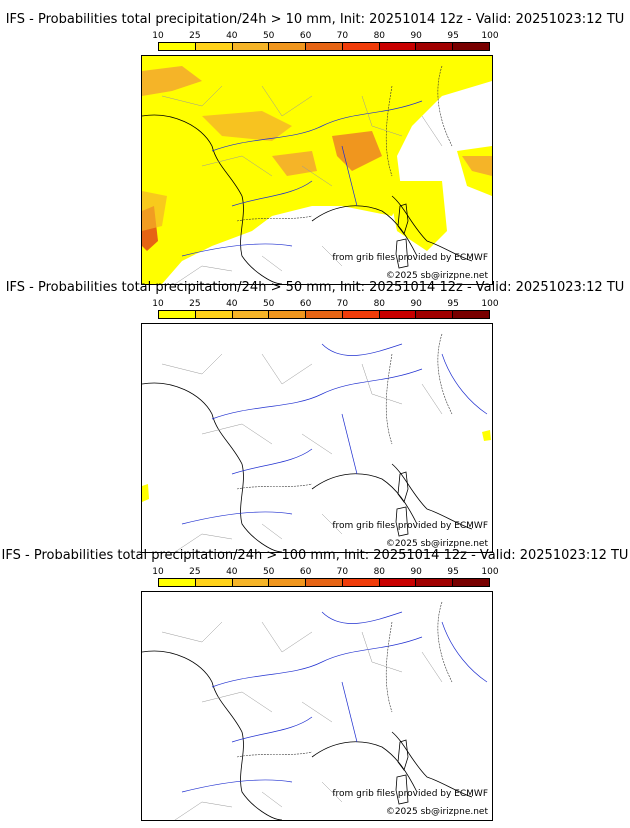 This screenshot has height=828, width=630. I want to click on island-corsica, so click(403, 755).